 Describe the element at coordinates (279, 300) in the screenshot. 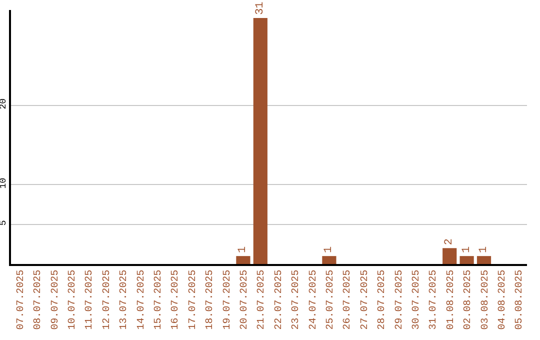

I see `x-tick-label: 22.07.2025` at that location.